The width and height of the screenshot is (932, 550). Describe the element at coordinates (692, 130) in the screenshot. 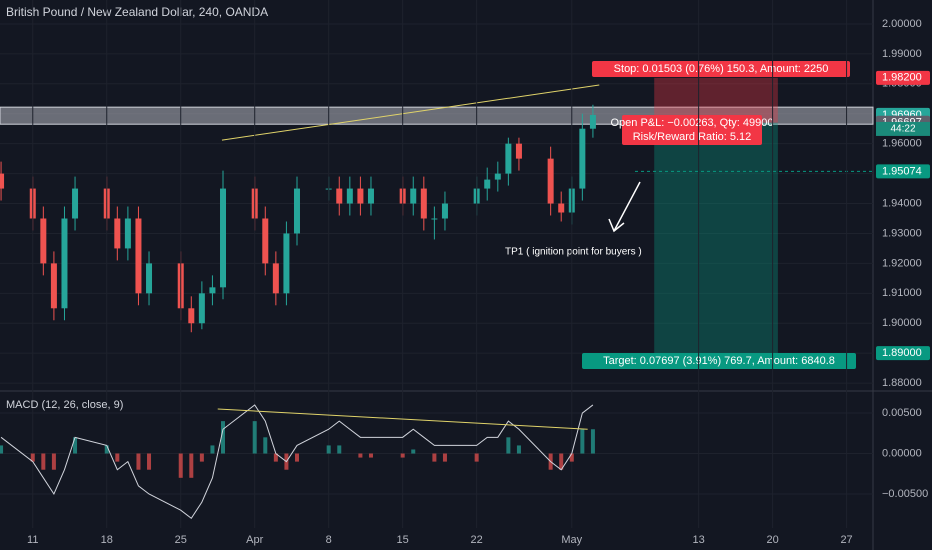

I see `pnl-label-box` at that location.